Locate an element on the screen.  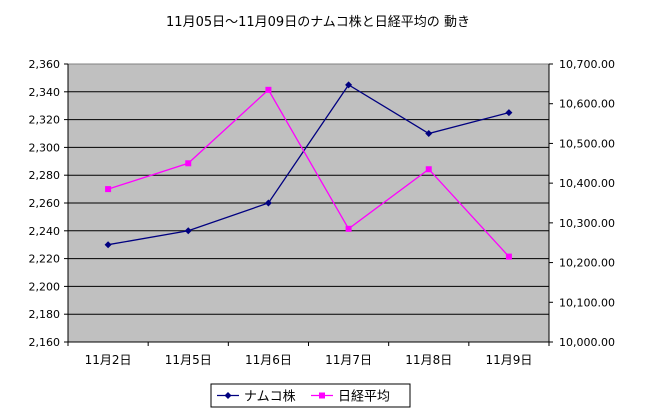
left-tick-label: 2,260 is located at coordinates (45, 203).